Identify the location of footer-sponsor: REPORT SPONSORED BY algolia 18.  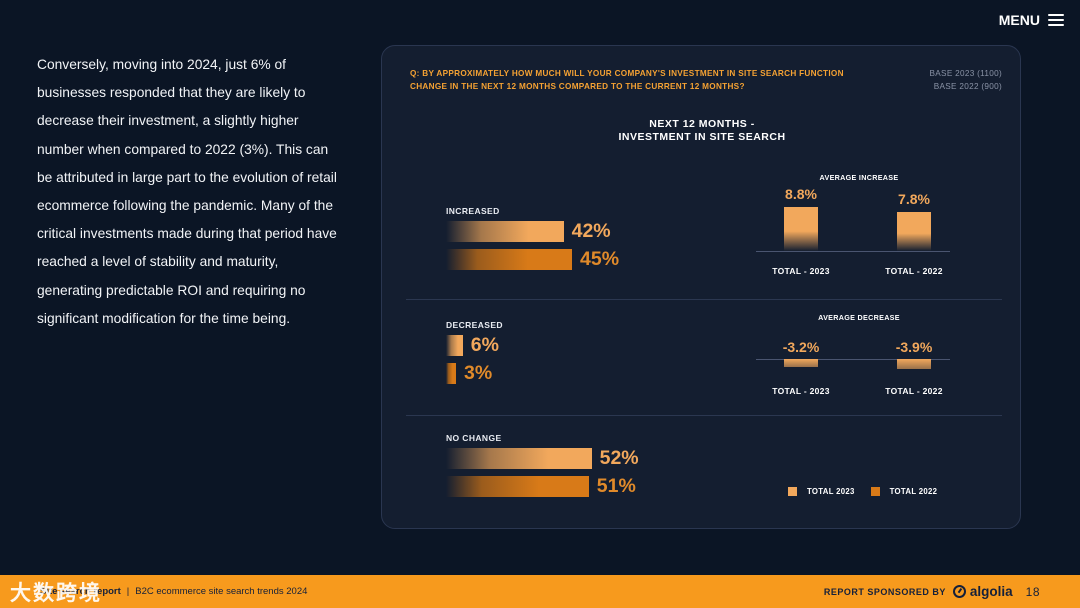
(932, 591).